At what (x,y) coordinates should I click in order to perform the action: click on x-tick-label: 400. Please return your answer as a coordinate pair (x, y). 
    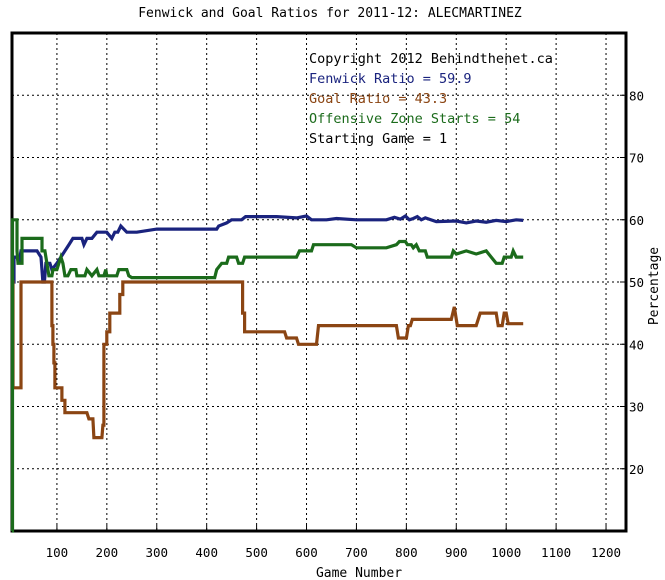
    Looking at the image, I should click on (206, 552).